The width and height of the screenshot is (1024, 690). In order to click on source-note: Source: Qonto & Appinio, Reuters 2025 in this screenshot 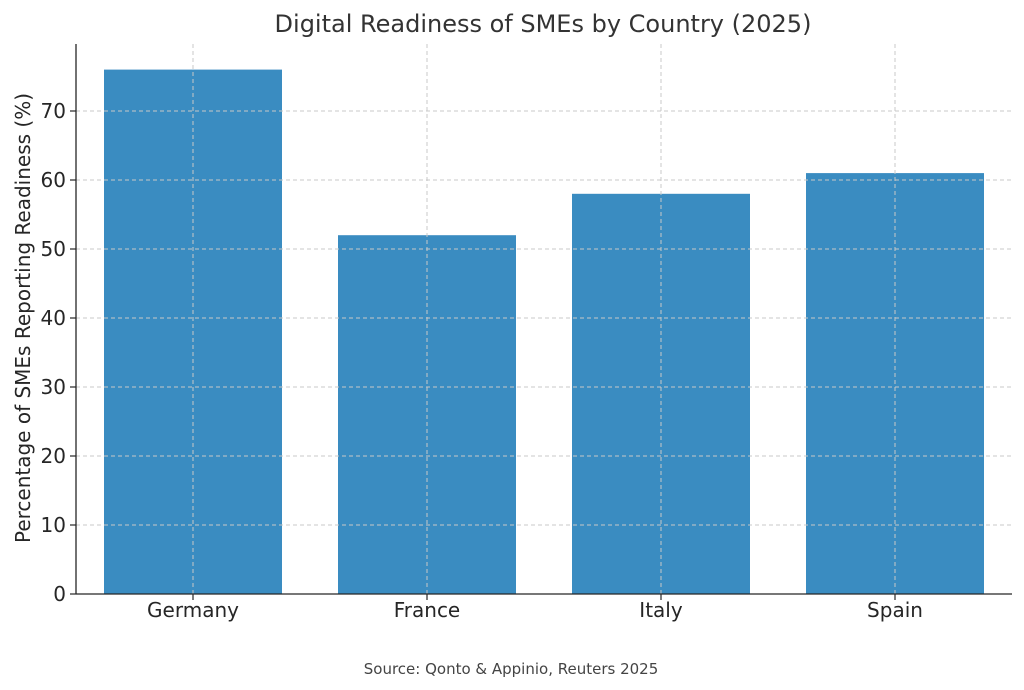, I will do `click(511, 669)`.